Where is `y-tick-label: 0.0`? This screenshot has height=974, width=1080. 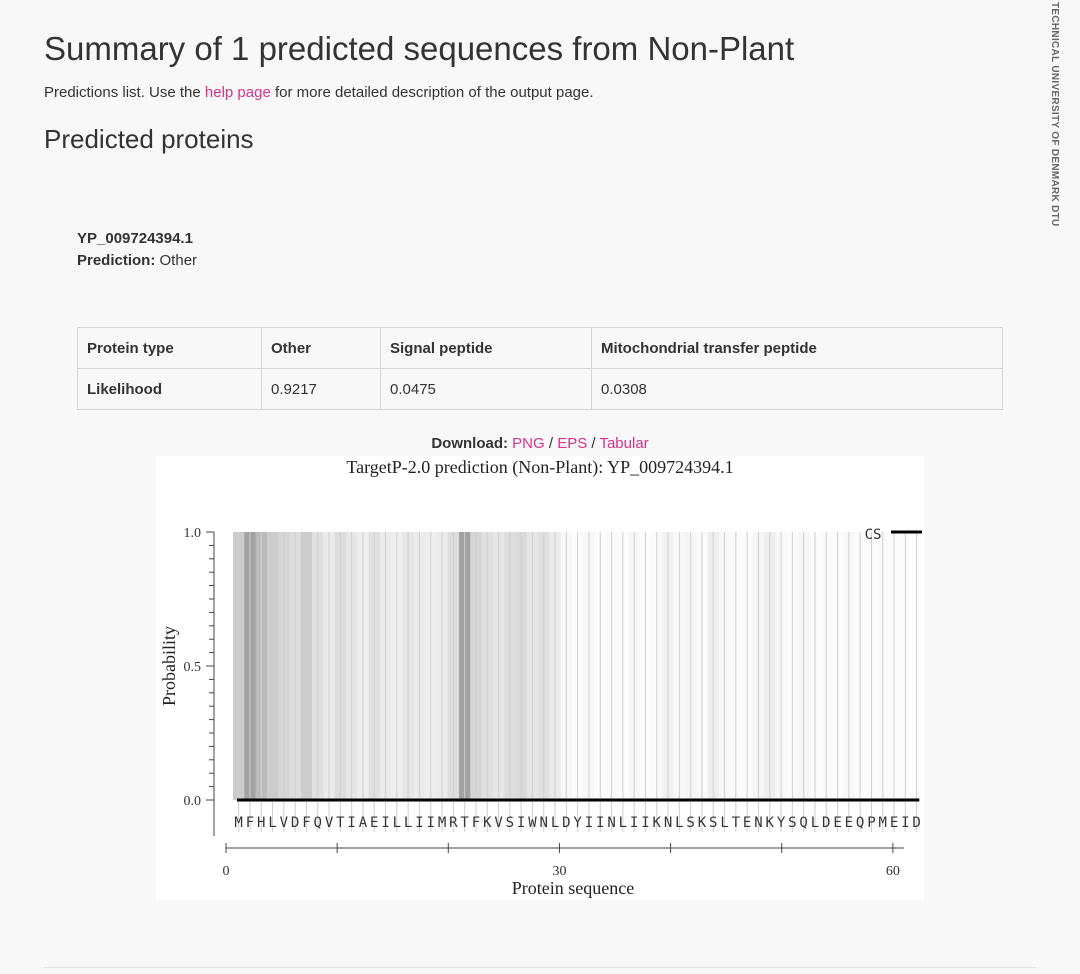 y-tick-label: 0.0 is located at coordinates (193, 801).